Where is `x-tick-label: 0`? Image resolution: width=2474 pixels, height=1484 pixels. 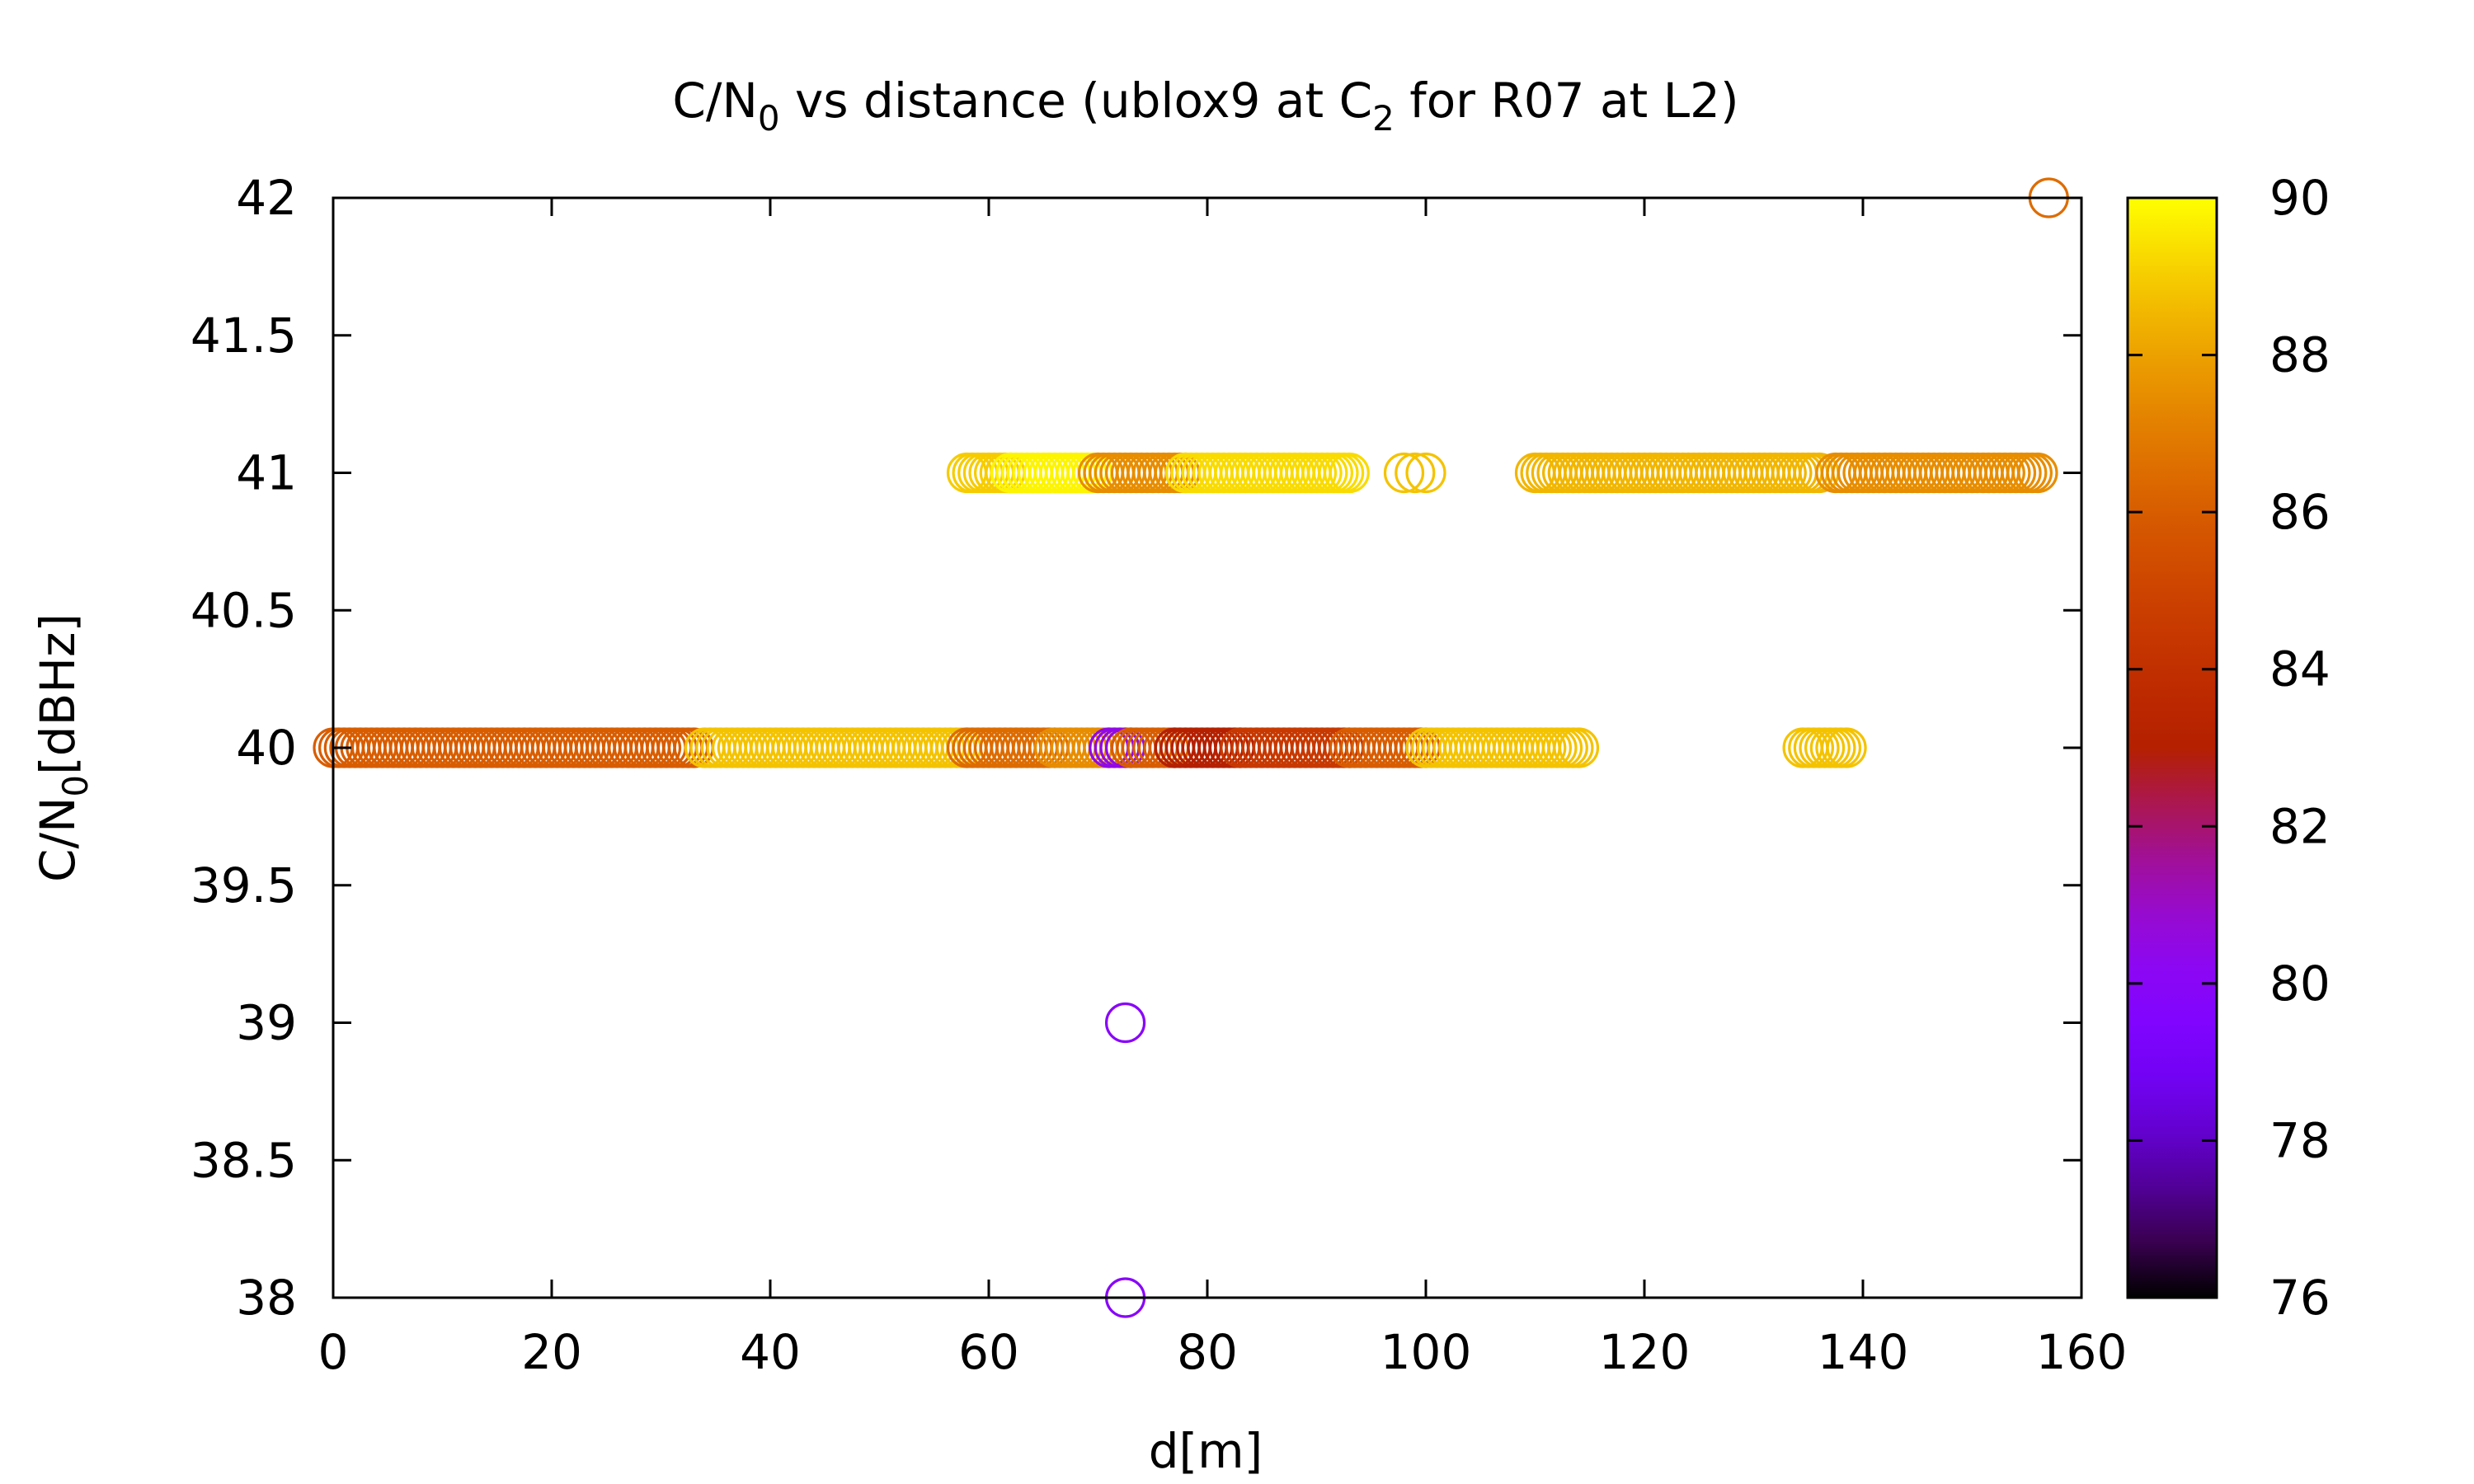 x-tick-label: 0 is located at coordinates (333, 1352).